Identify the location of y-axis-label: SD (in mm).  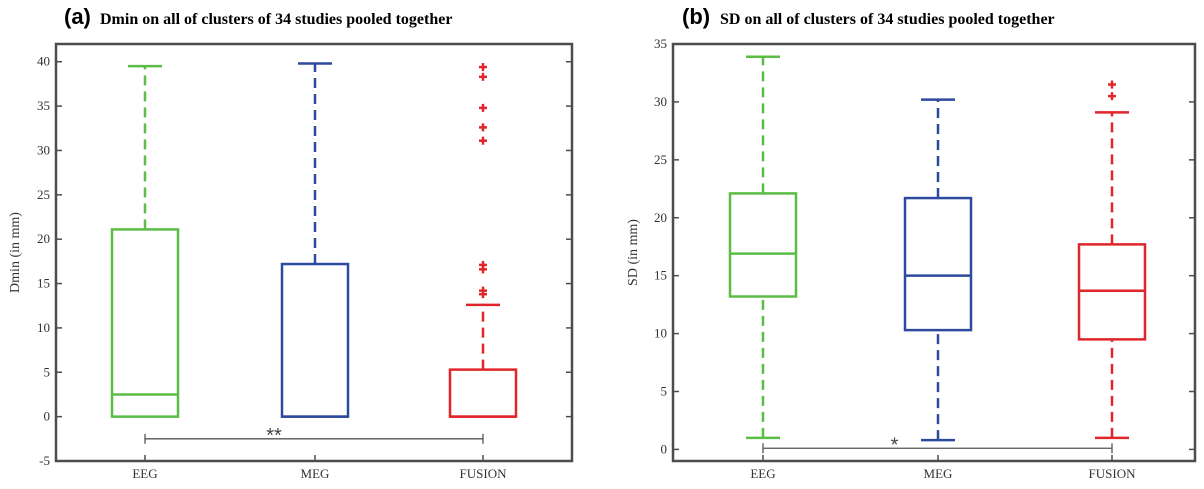
(633, 252).